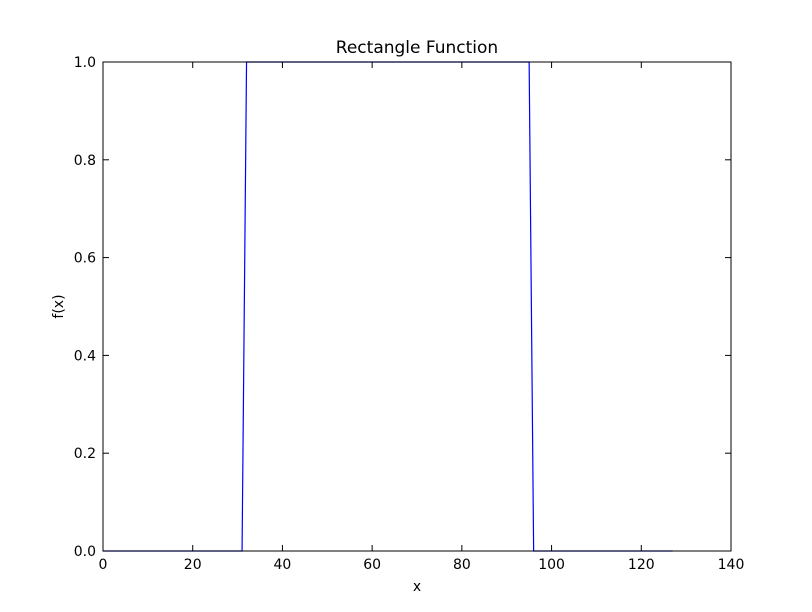 The width and height of the screenshot is (812, 612). Describe the element at coordinates (372, 565) in the screenshot. I see `x-tick-label: 60` at that location.